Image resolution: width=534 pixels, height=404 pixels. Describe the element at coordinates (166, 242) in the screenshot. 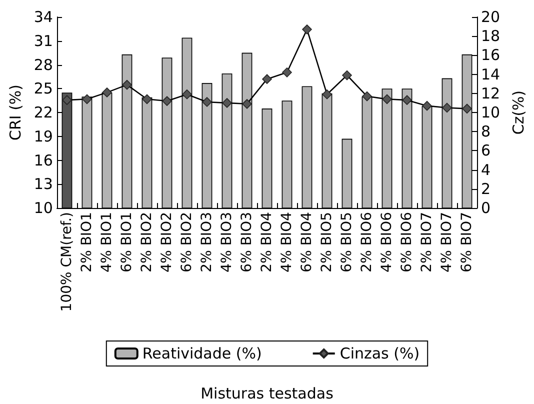

I see `x-tick-label: 4% BIO2` at that location.